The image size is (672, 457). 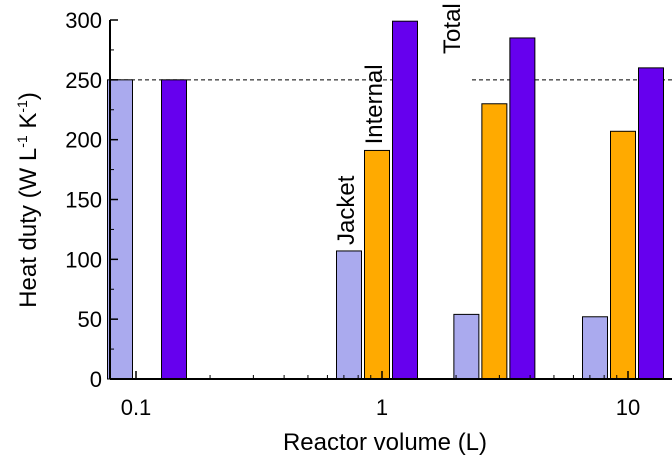 What do you see at coordinates (136, 407) in the screenshot?
I see `x-tick-label: 0.1` at bounding box center [136, 407].